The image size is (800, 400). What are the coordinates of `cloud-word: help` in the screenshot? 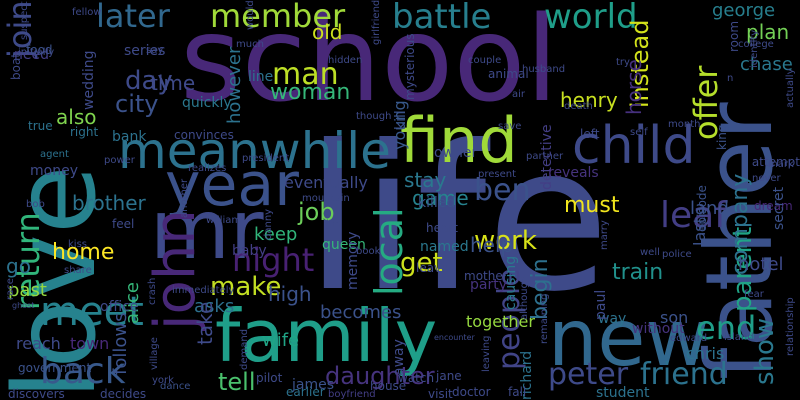 It's located at (491, 245).